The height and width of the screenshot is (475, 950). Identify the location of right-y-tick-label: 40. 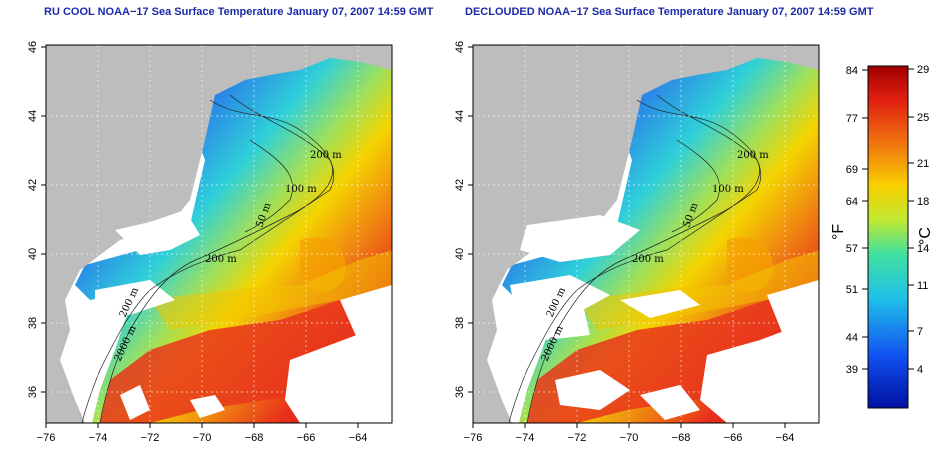
(460, 254).